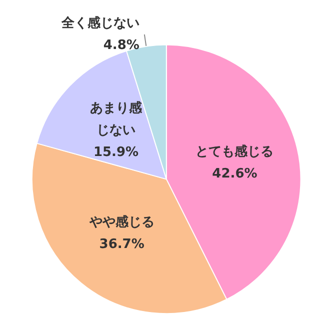  I want to click on data-label: 36.7%, so click(121, 244).